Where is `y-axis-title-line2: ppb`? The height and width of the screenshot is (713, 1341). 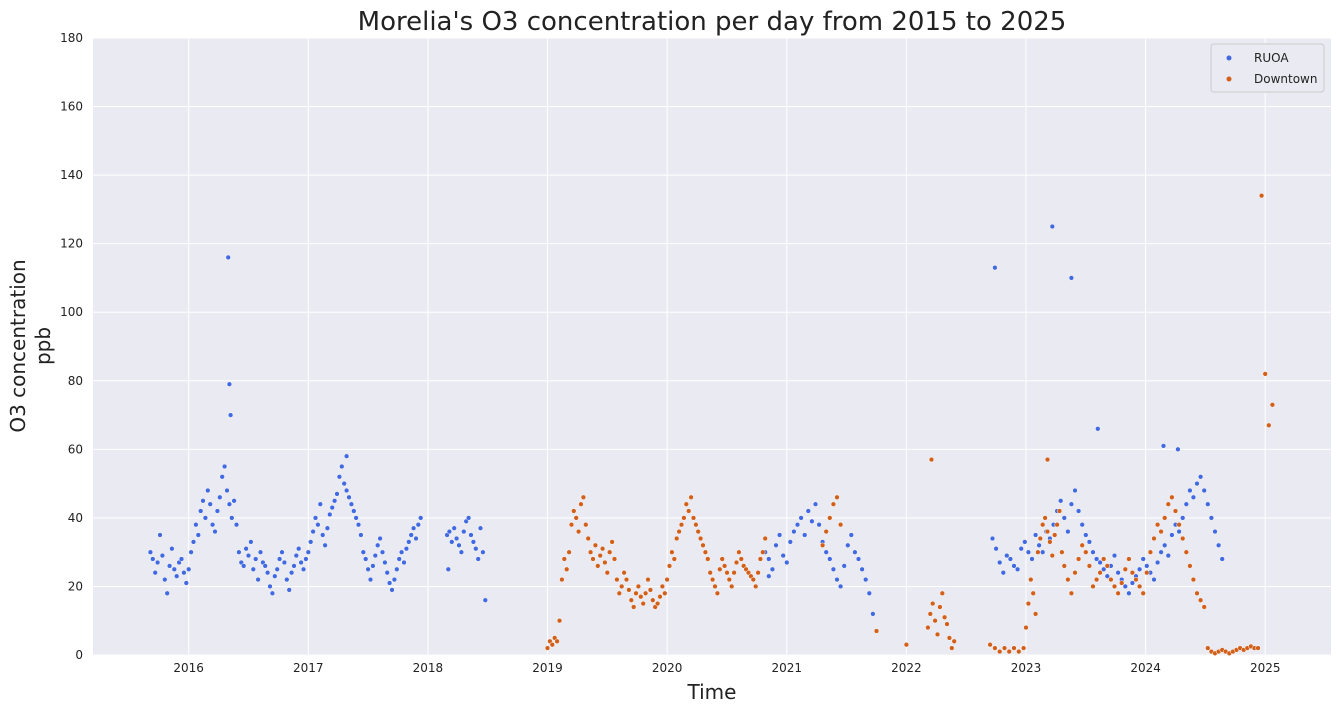 y-axis-title-line2: ppb is located at coordinates (43, 346).